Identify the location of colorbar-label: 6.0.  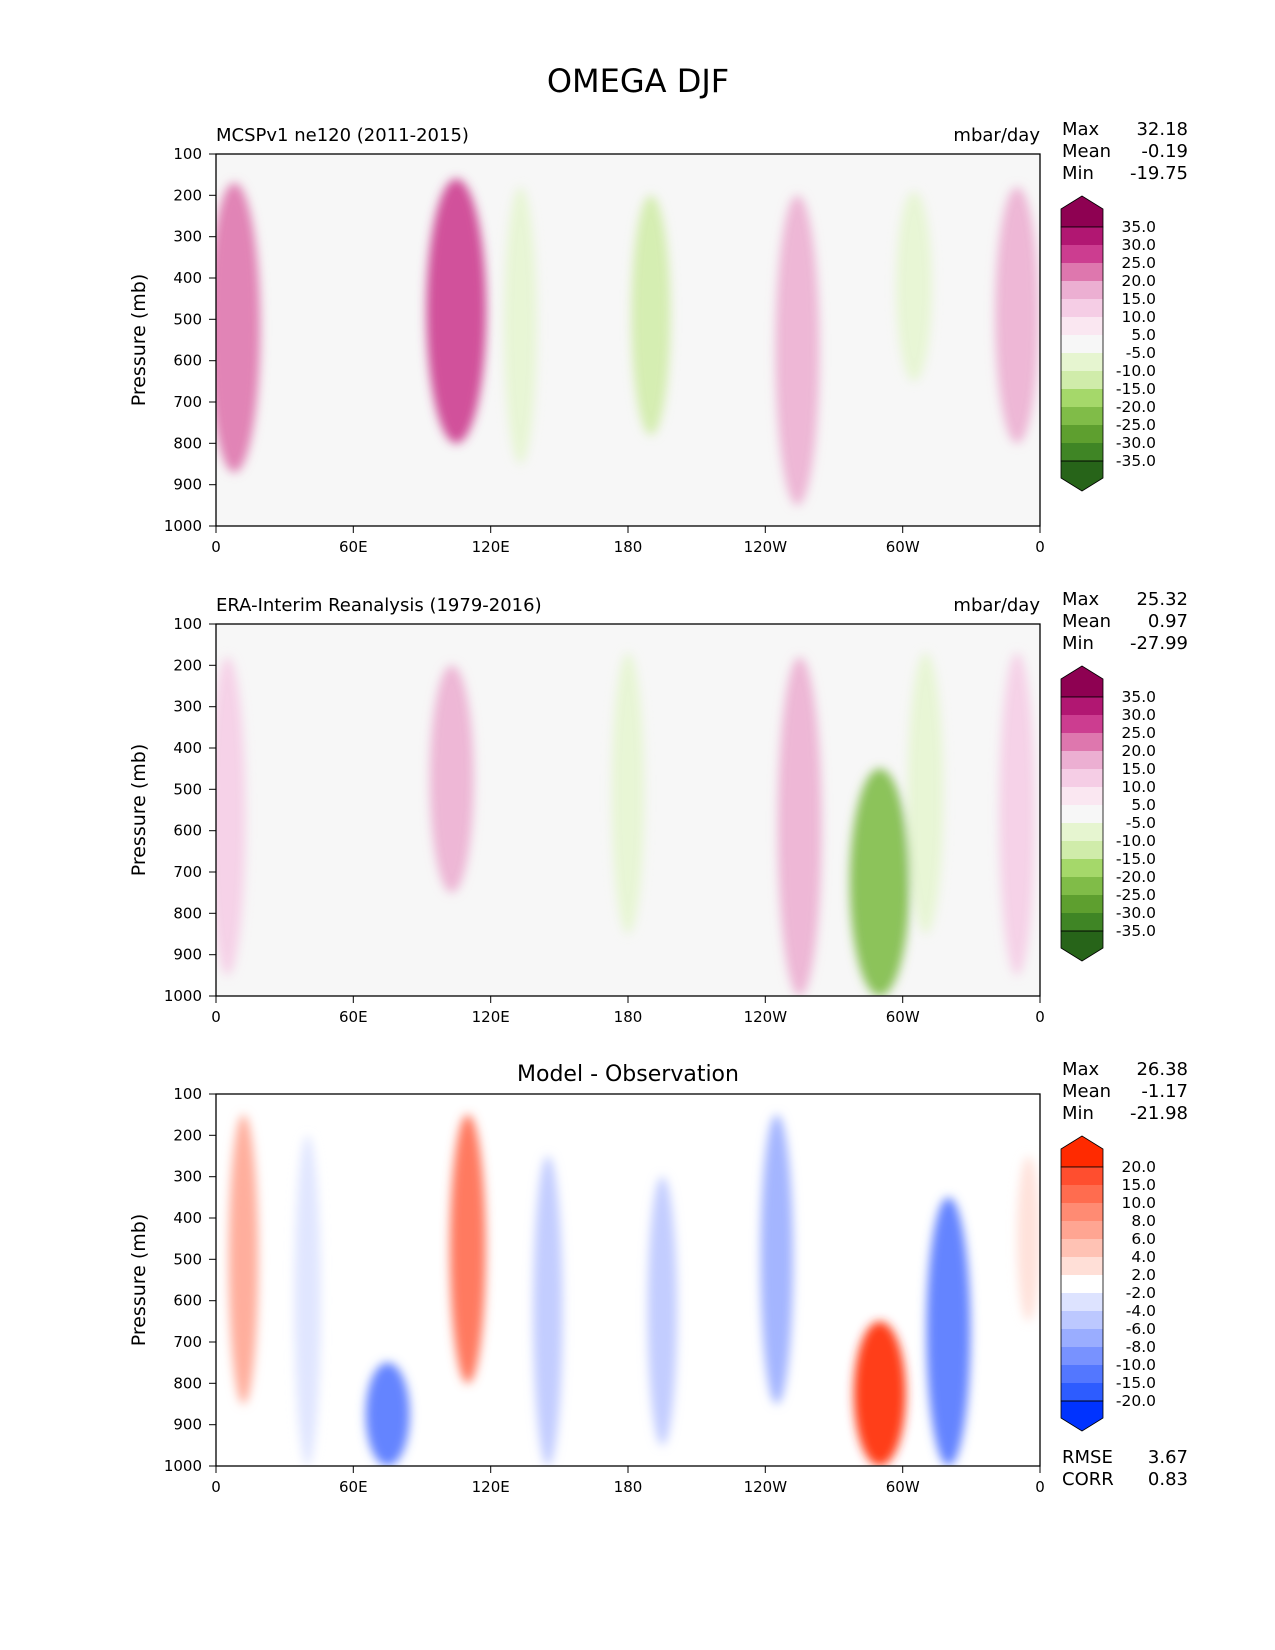
(1143, 1239).